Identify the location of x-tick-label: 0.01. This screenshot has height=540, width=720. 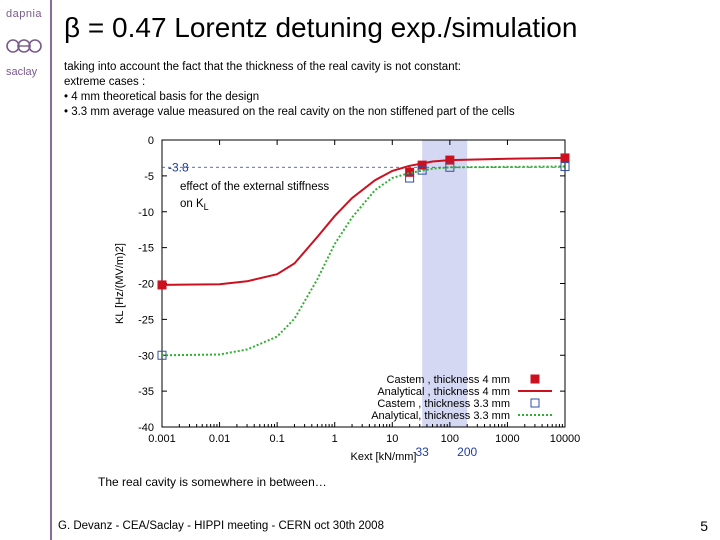
(219, 439).